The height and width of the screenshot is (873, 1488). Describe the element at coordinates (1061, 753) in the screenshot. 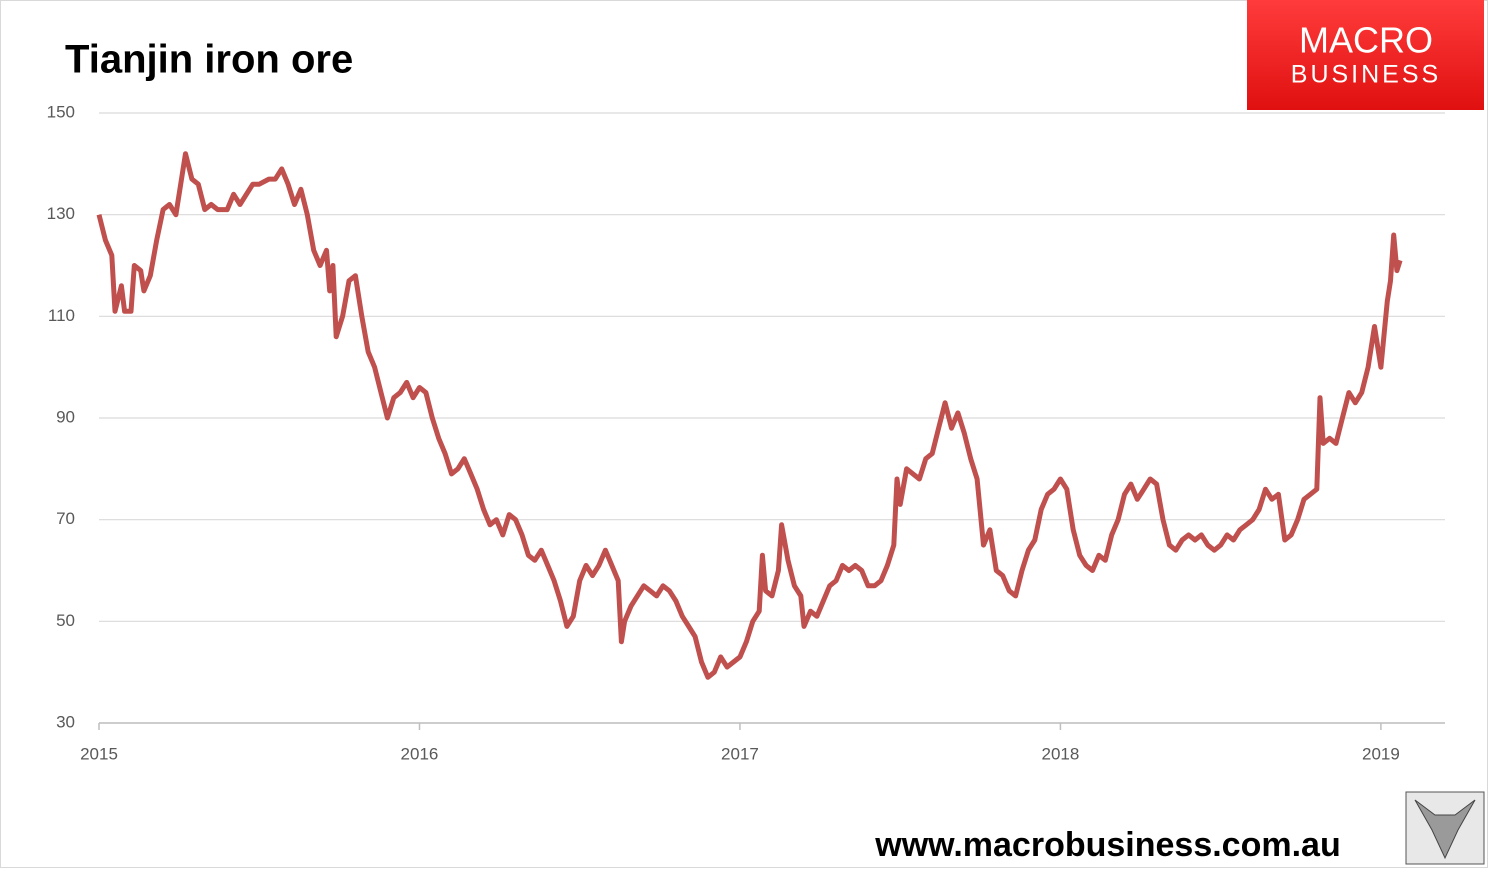

I see `x-tick-label: 2018` at that location.